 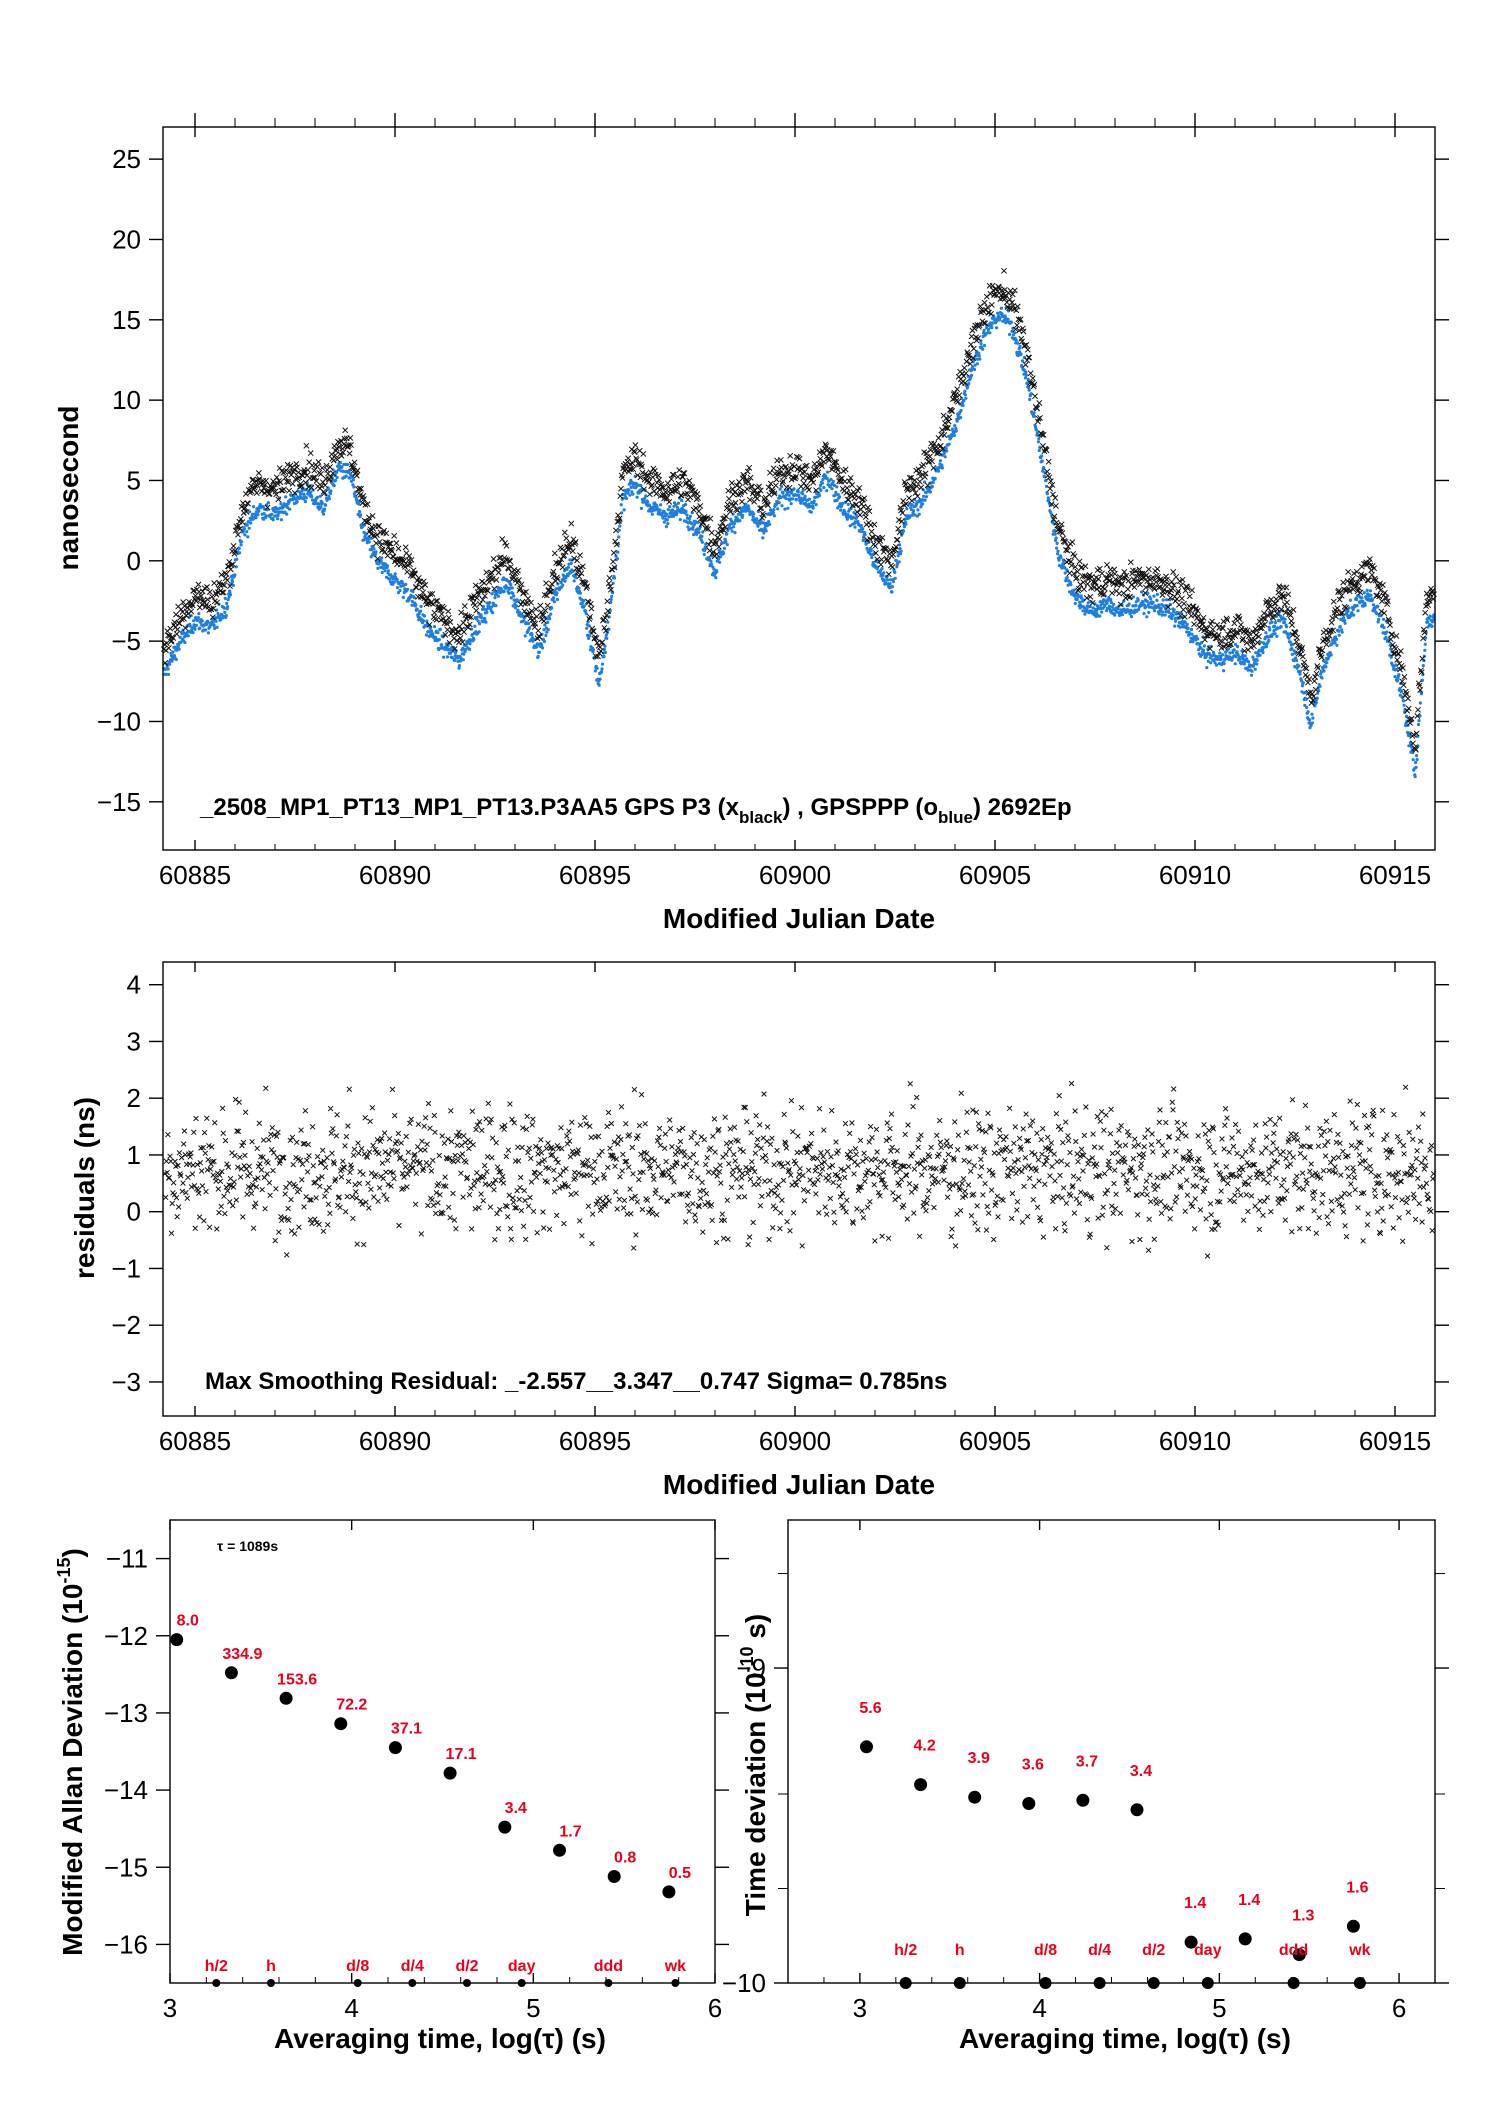 What do you see at coordinates (134, 480) in the screenshot?
I see `y-tick-label: 5` at bounding box center [134, 480].